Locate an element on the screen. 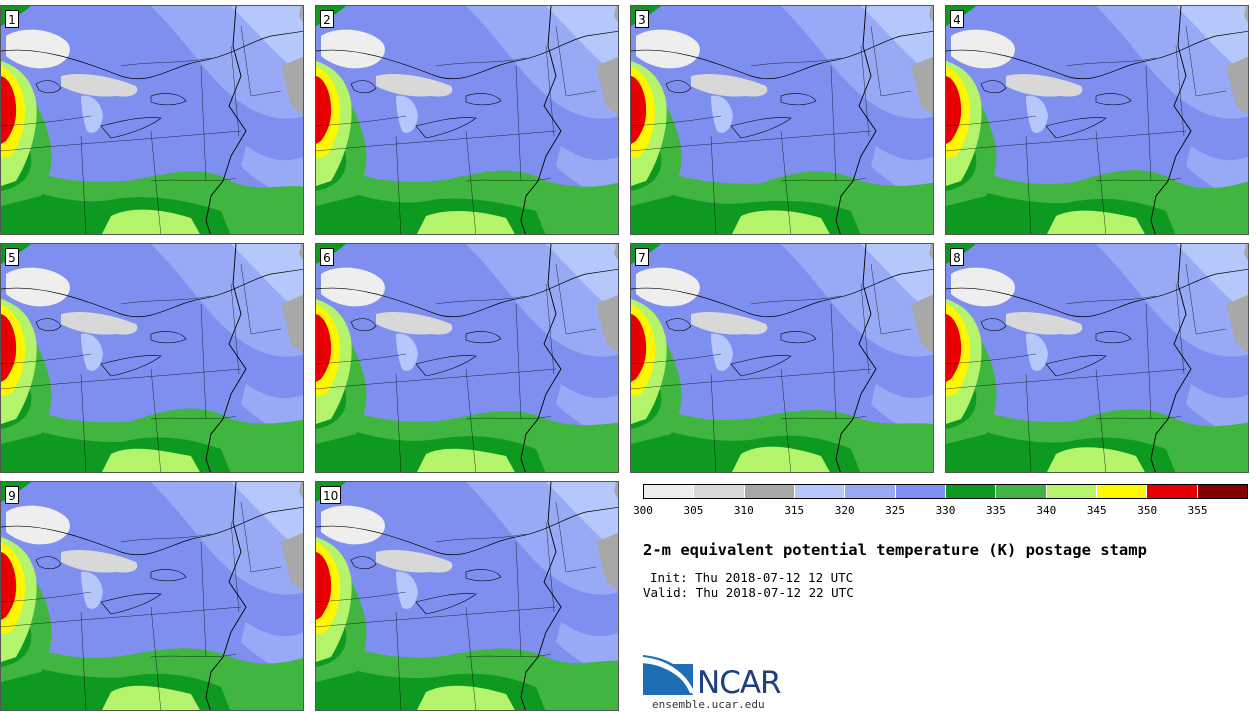 This screenshot has height=712, width=1260. website-link: ensemble.ucar.edu is located at coordinates (708, 704).